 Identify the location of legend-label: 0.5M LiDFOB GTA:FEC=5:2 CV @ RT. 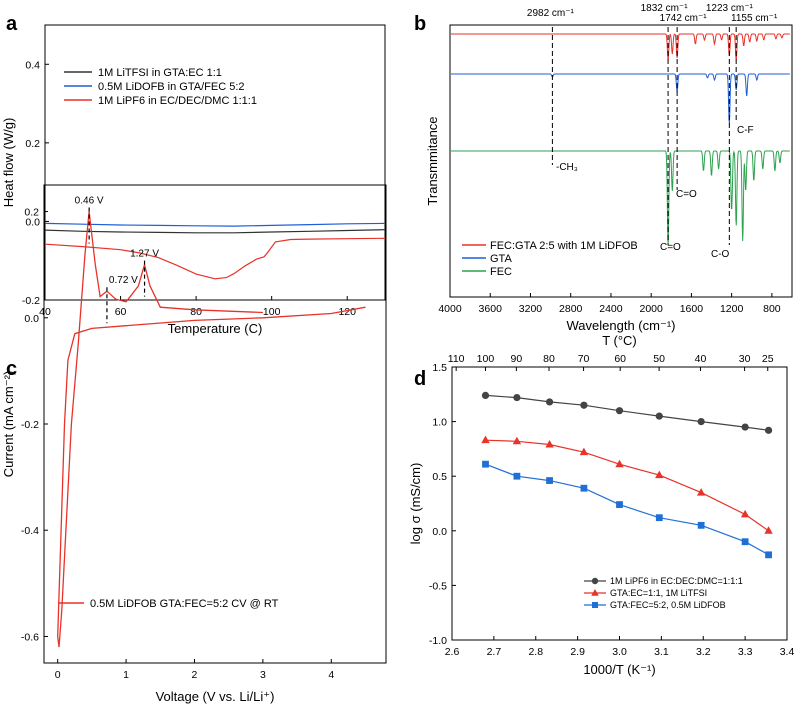
(184, 604).